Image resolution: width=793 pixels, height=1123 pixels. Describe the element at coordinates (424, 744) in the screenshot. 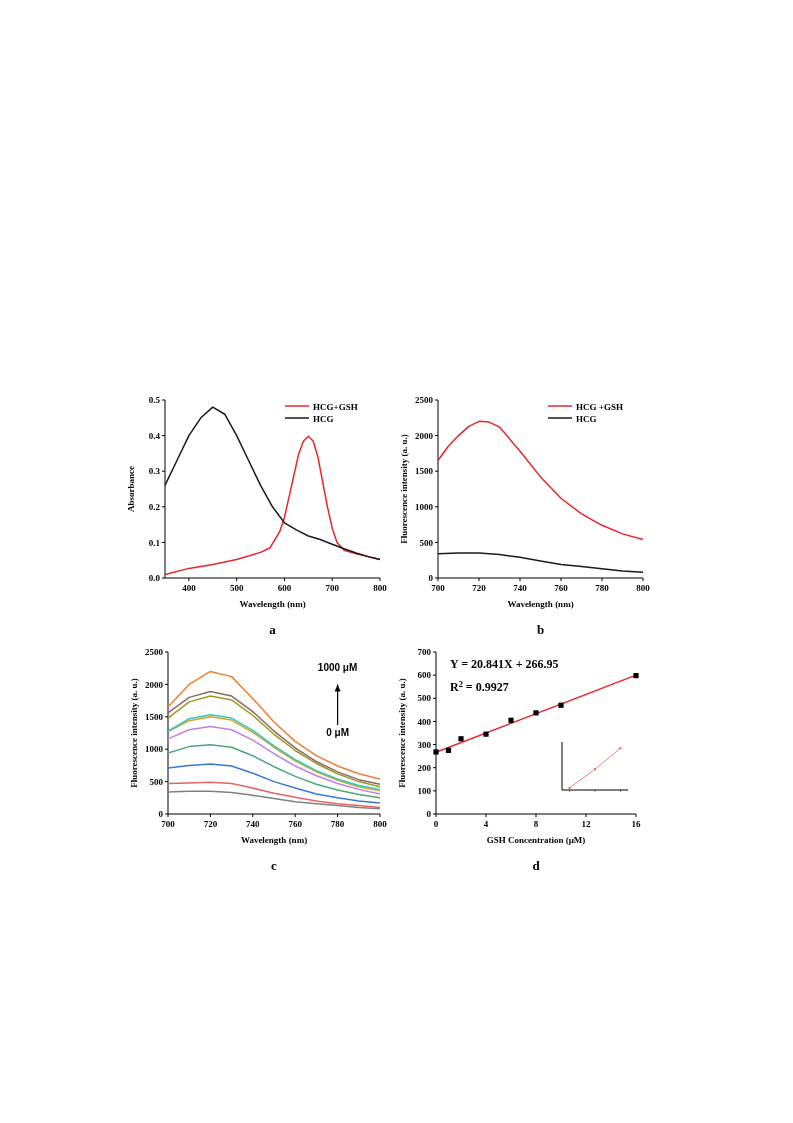

I see `y-tick-label: 300` at that location.